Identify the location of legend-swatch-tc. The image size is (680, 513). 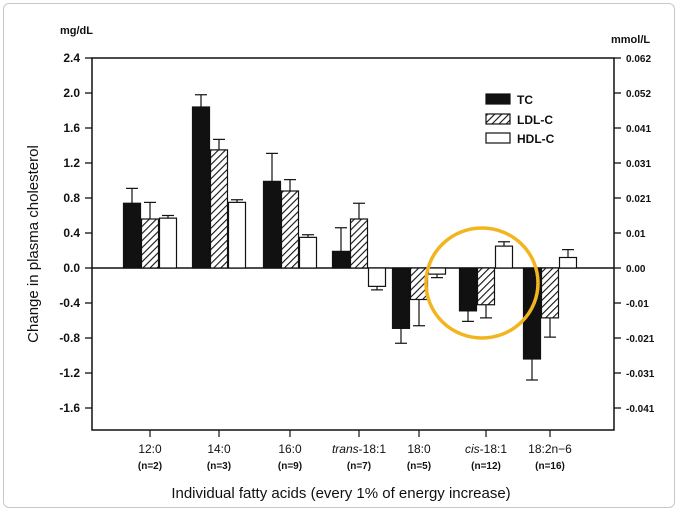
(498, 99).